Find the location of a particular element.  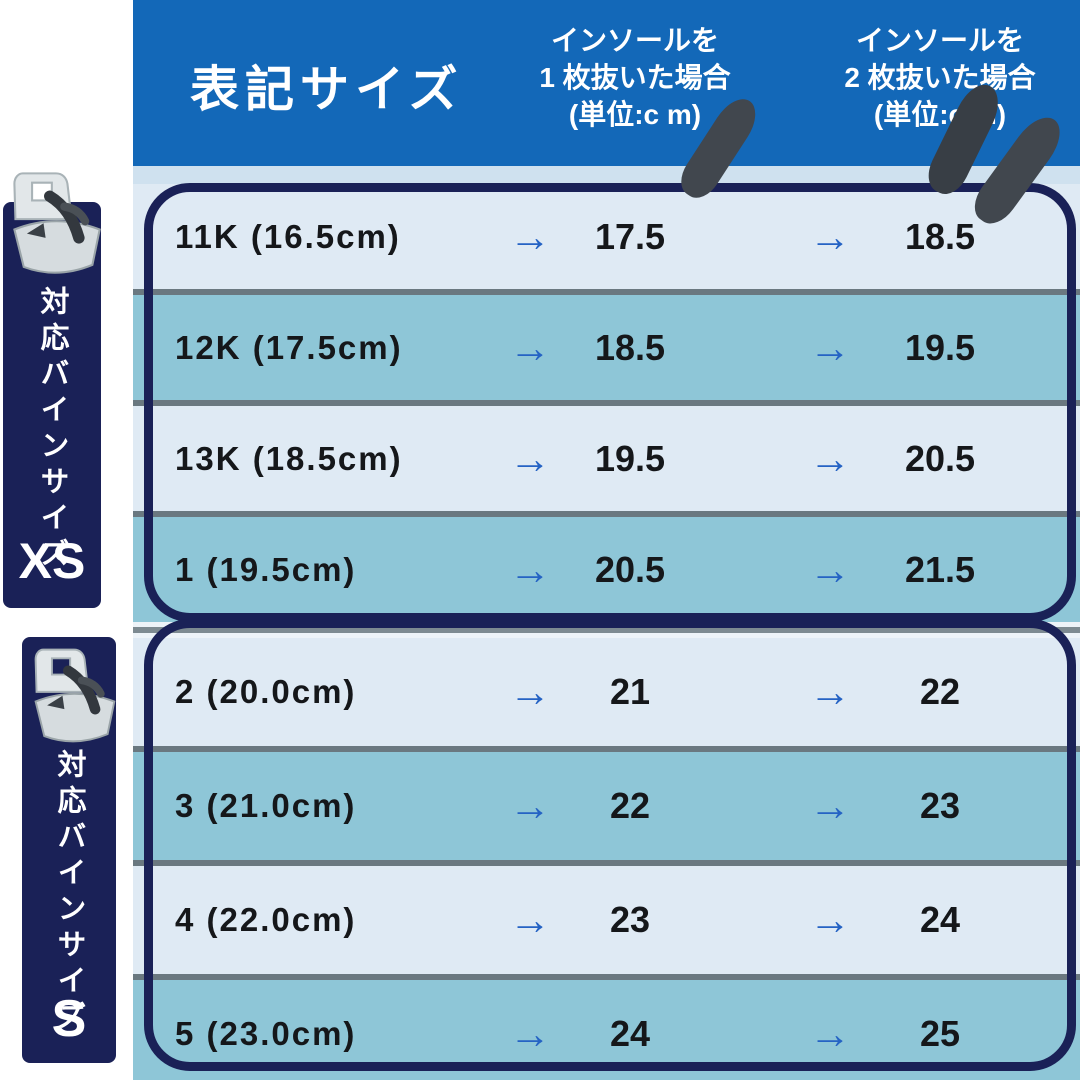

two-insole-value: 23 is located at coordinates (940, 805).